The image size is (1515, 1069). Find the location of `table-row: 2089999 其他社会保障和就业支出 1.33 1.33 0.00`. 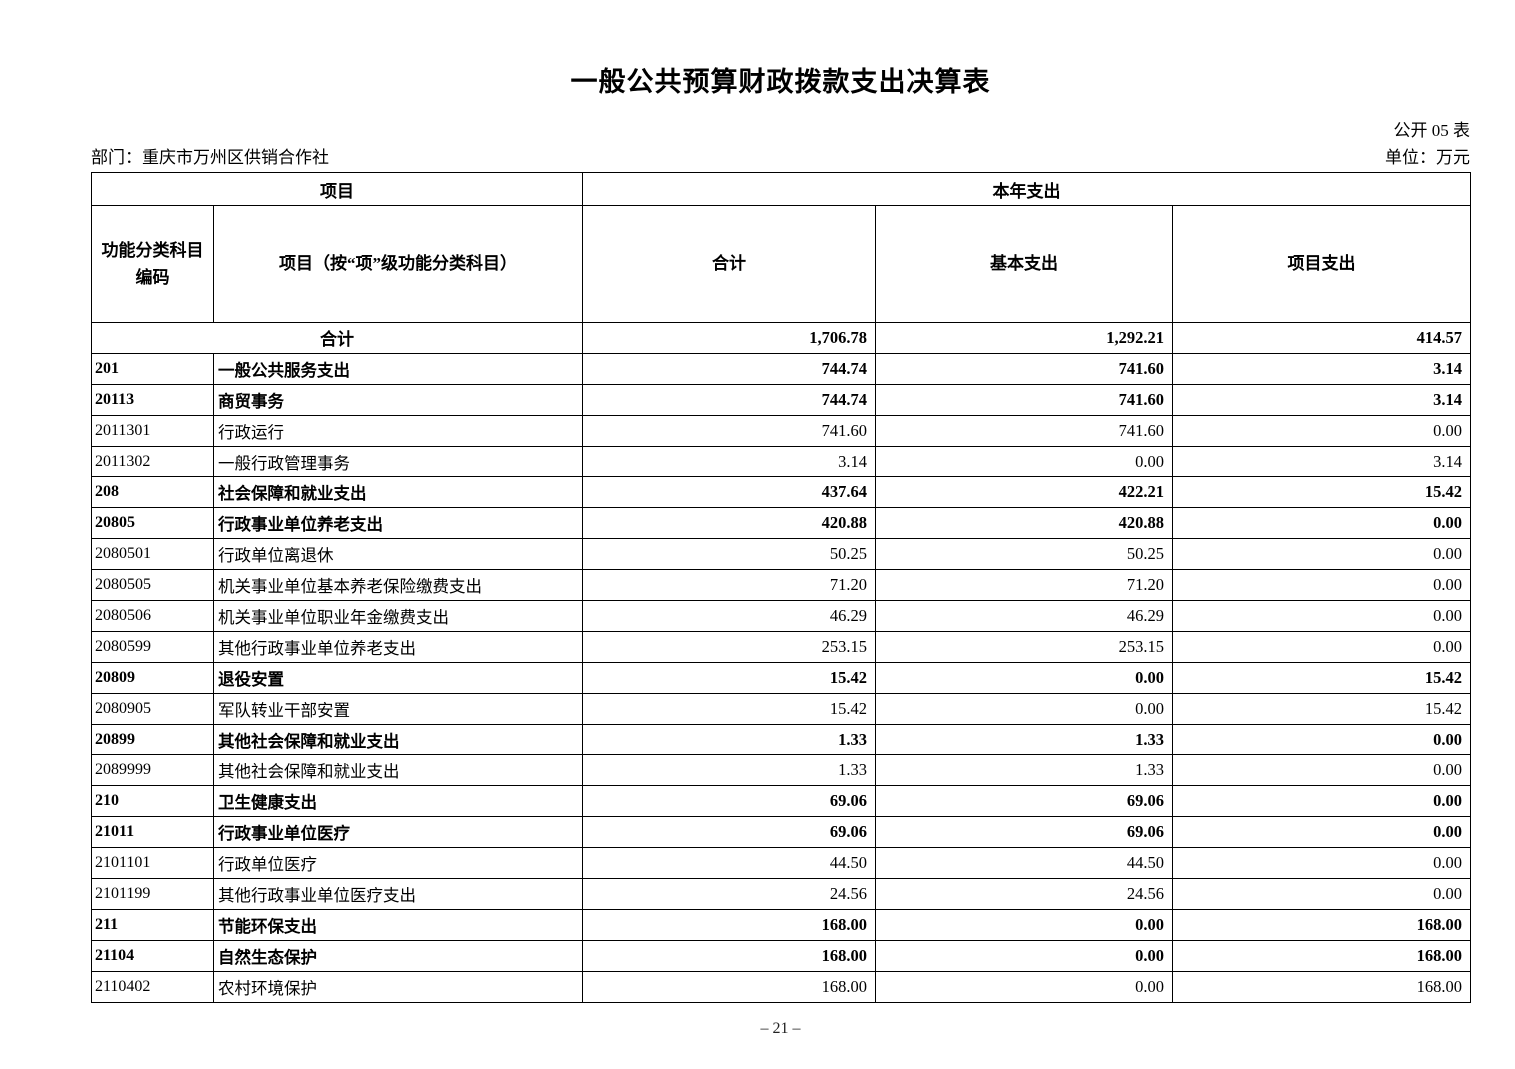

table-row: 2089999 其他社会保障和就业支出 1.33 1.33 0.00 is located at coordinates (781, 770).